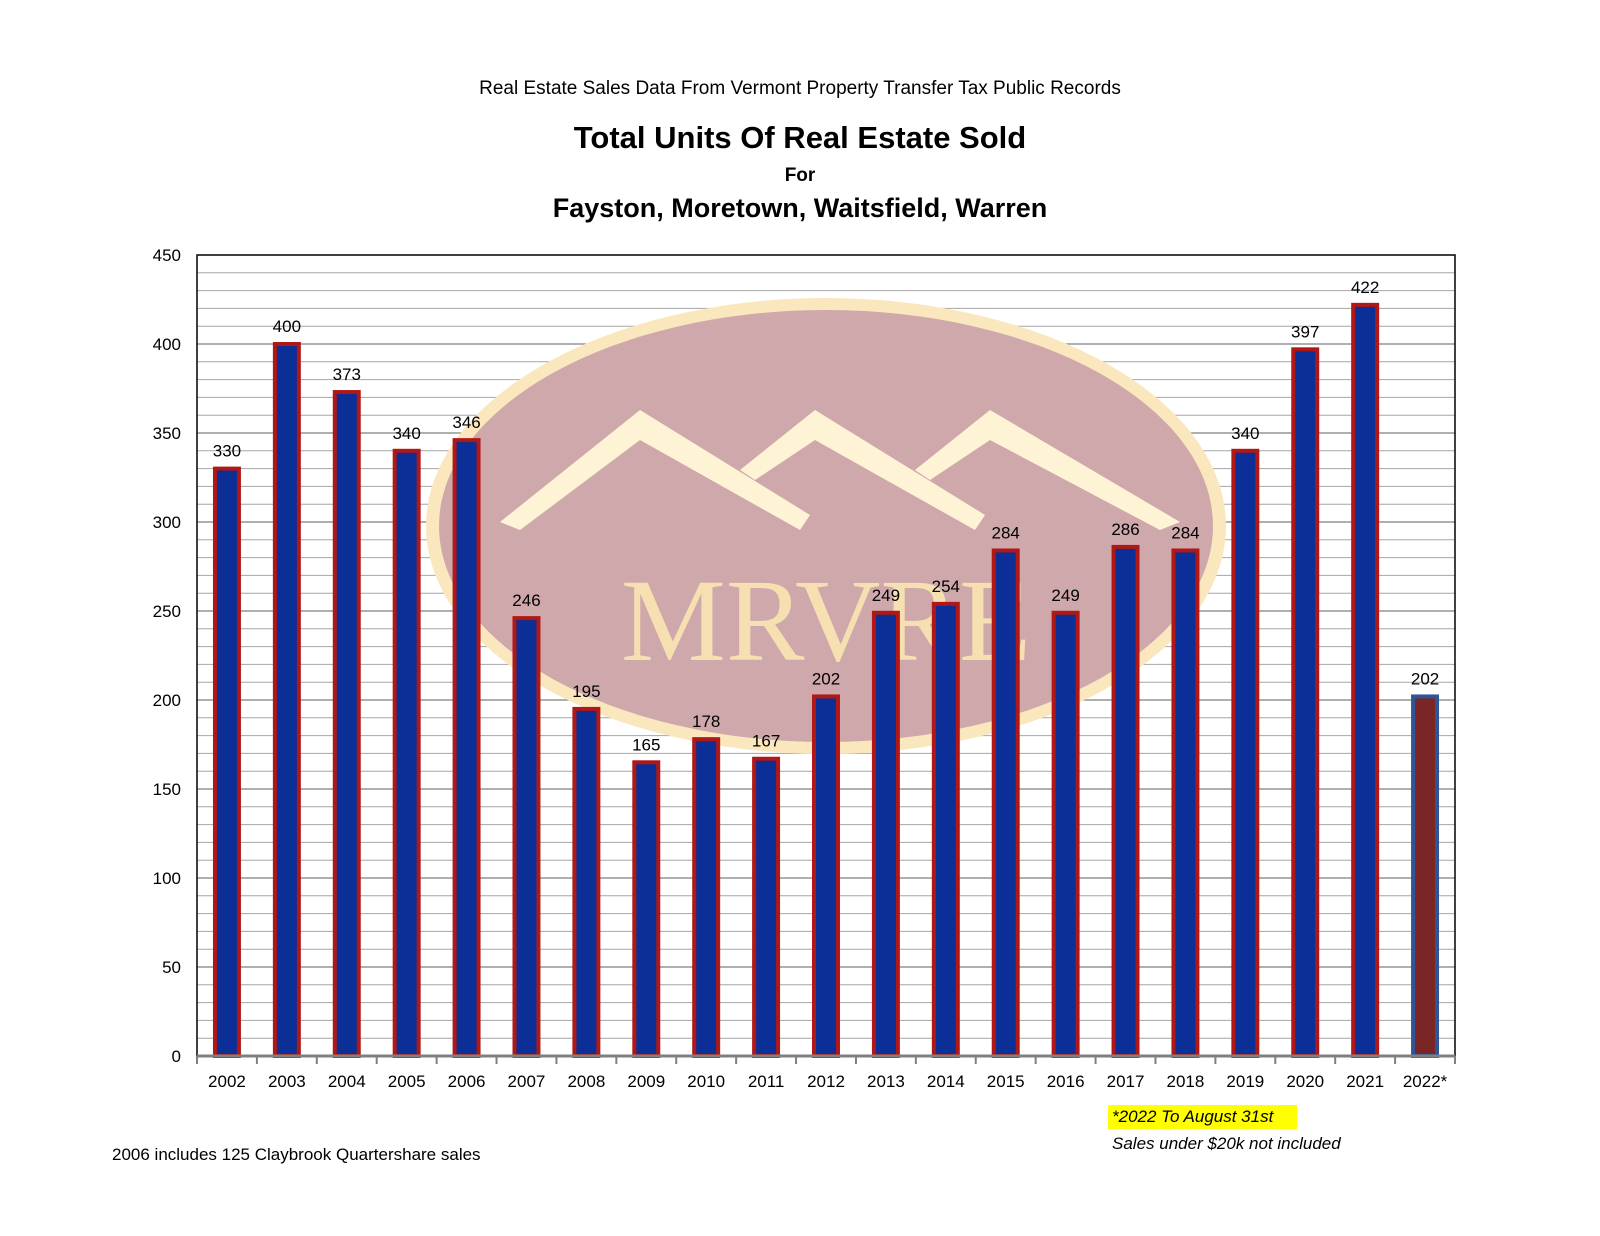  Describe the element at coordinates (167, 878) in the screenshot. I see `y-tick-label: 100` at that location.